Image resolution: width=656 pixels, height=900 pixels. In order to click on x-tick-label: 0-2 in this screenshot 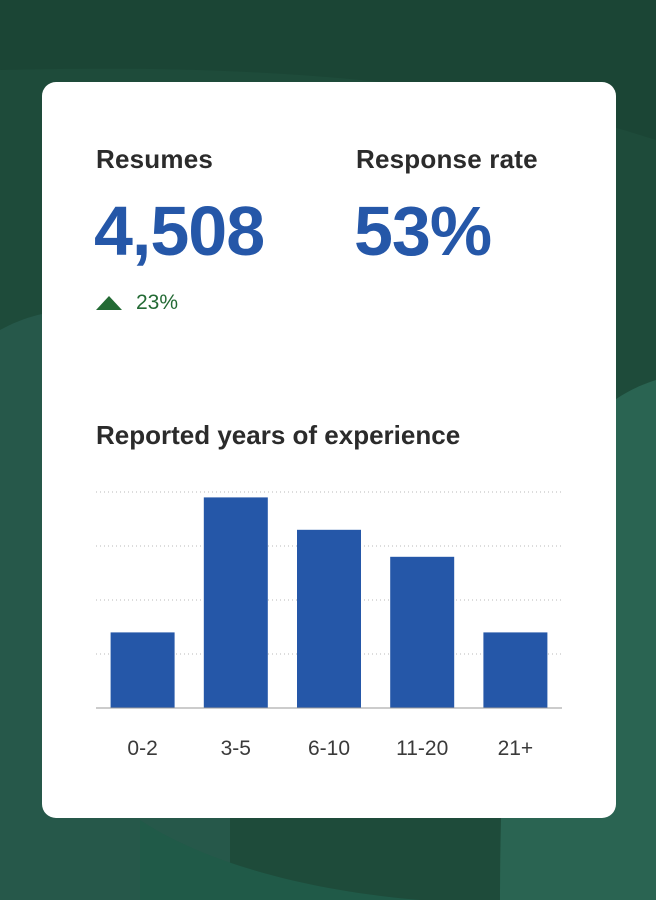, I will do `click(142, 748)`.